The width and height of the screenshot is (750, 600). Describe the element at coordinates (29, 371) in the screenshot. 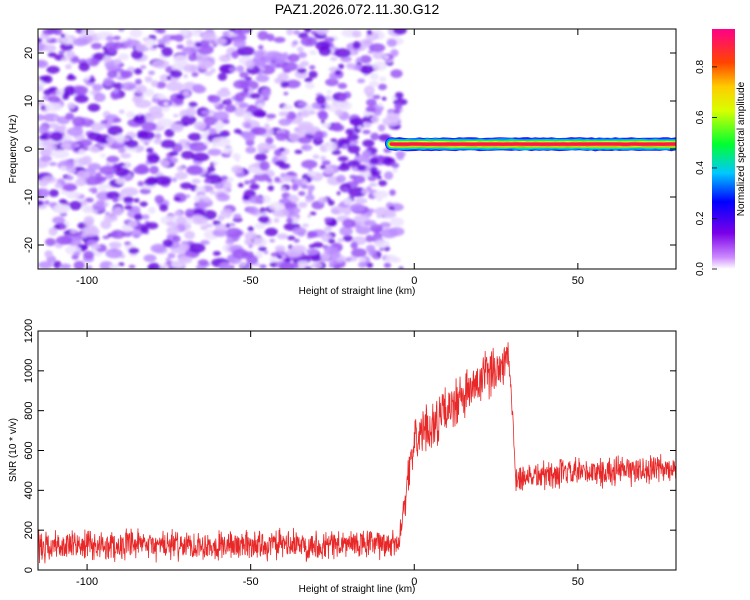

I see `snr-y-tick-label: 1000` at that location.